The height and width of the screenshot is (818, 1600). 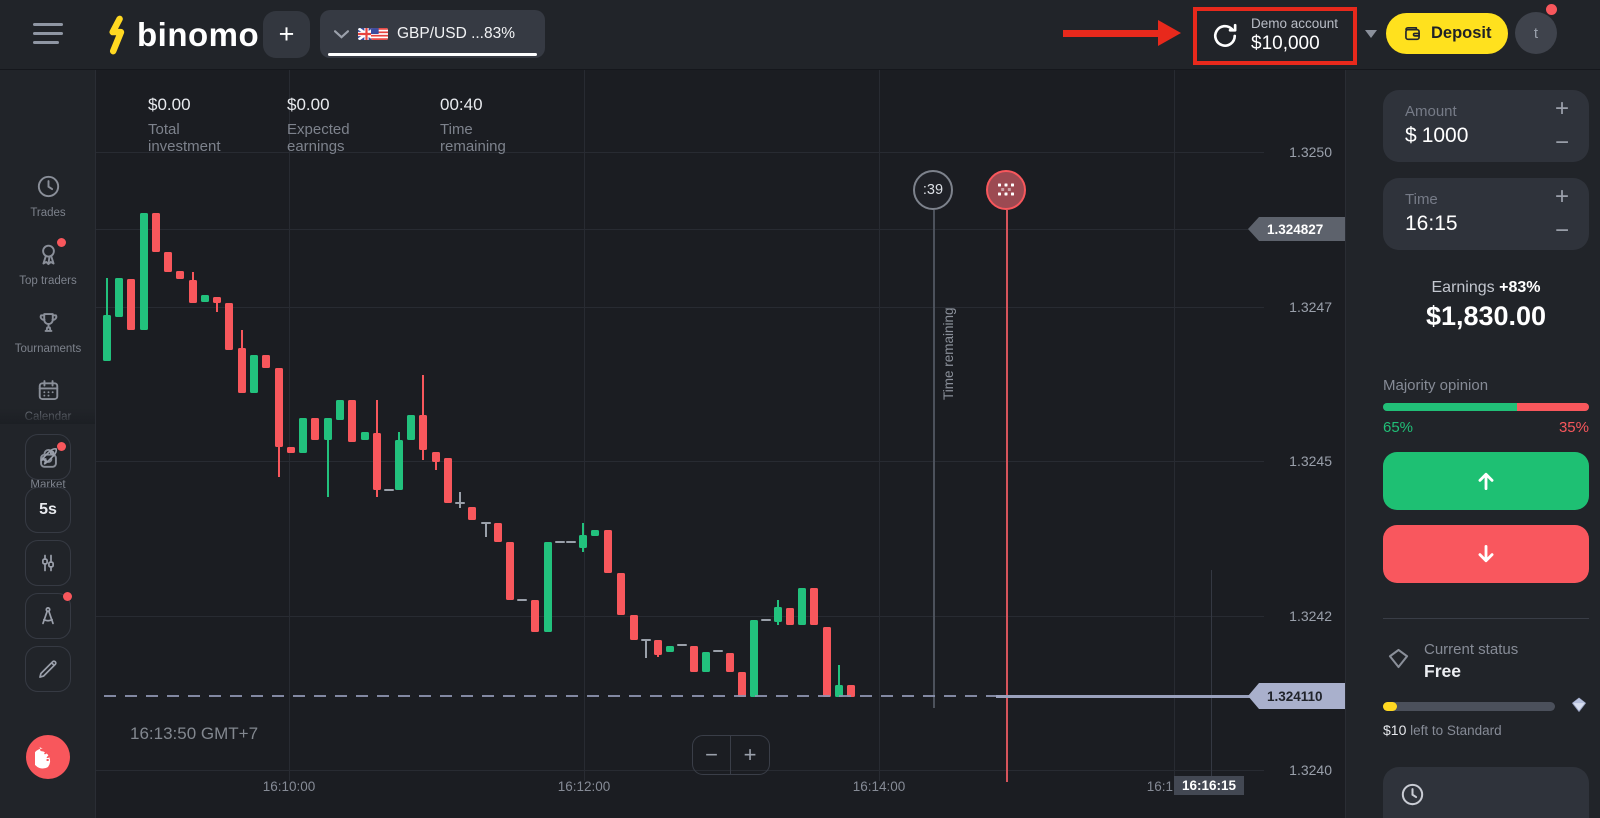 I want to click on amount-increase-button: +, so click(x=1561, y=108).